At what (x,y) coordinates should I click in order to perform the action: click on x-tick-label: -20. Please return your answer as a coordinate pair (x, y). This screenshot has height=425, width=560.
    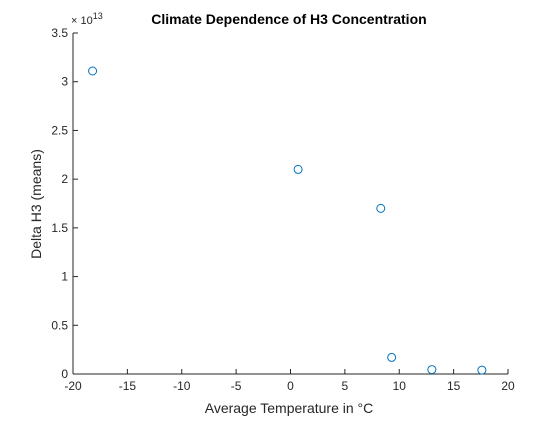
    Looking at the image, I should click on (73, 386).